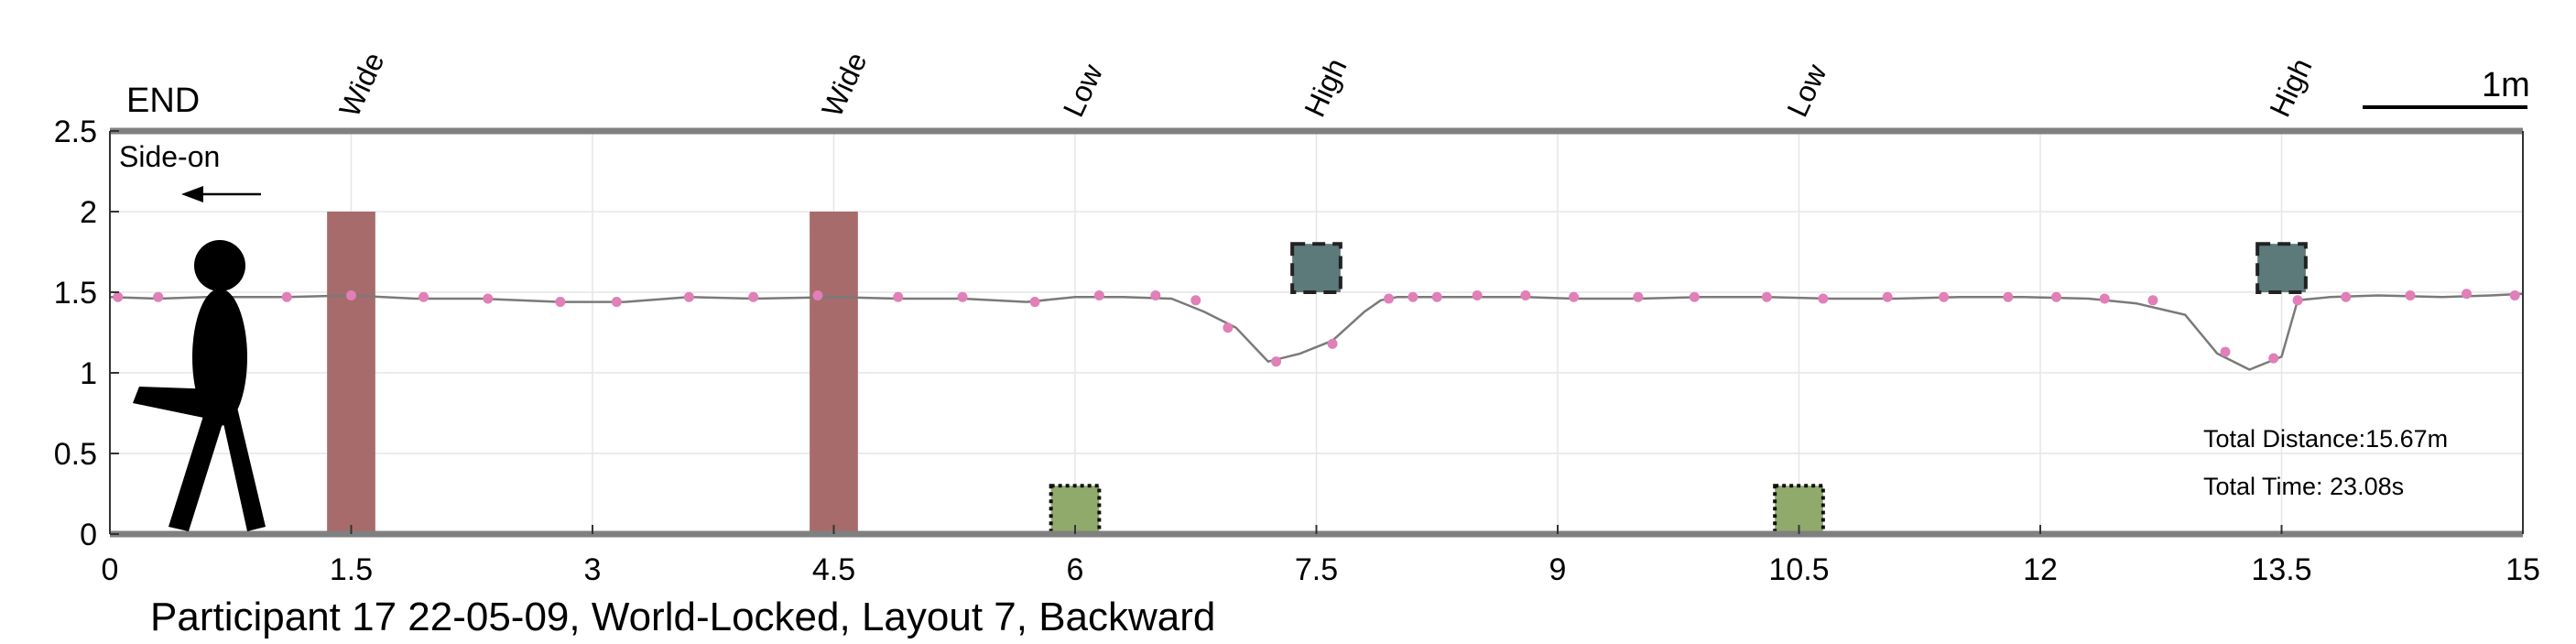 The height and width of the screenshot is (644, 2576). Describe the element at coordinates (75, 294) in the screenshot. I see `y-tick-label: 1.5` at that location.